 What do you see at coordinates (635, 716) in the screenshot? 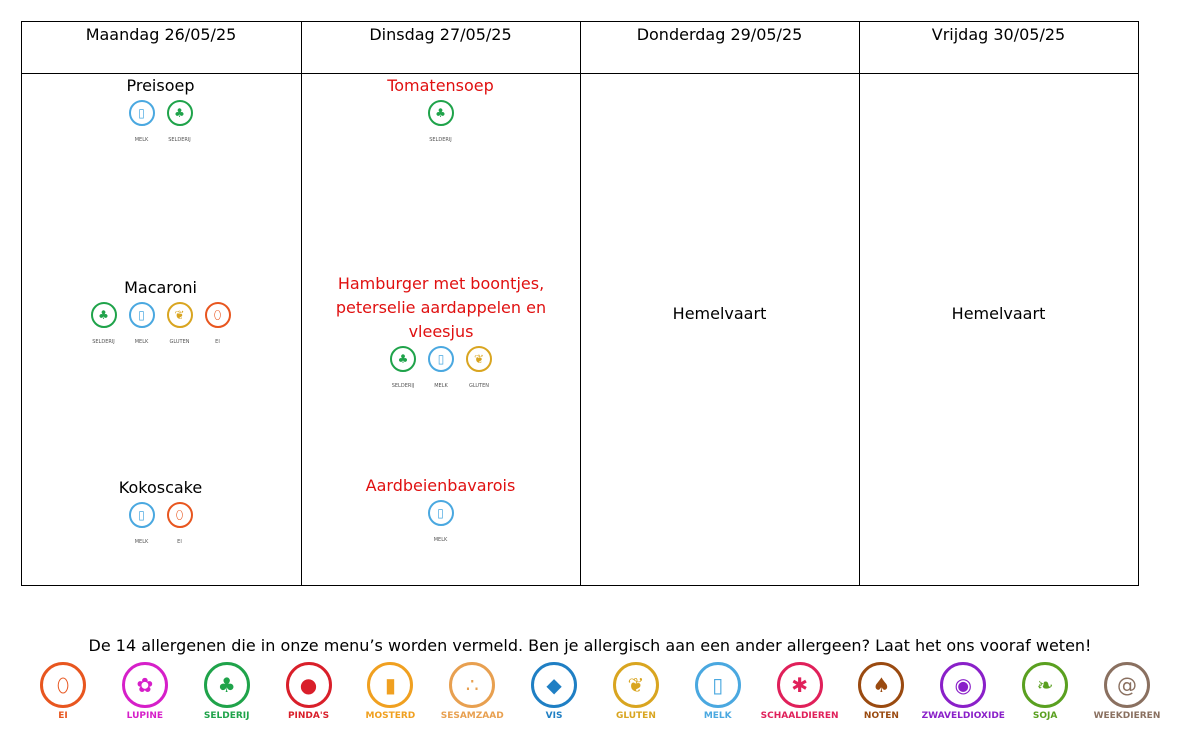
I see `legend-label: GLUTEN` at bounding box center [635, 716].